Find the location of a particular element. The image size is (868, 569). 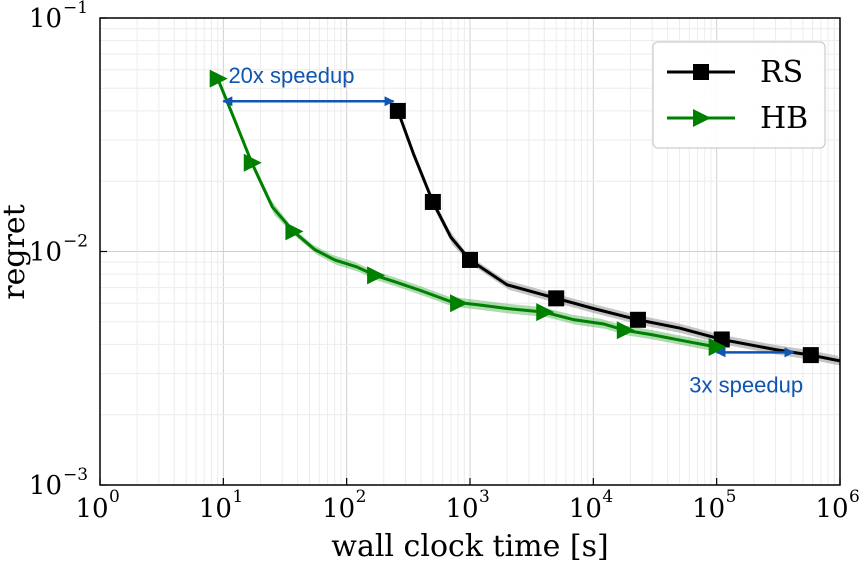

x-tick-exponent: 4 is located at coordinates (607, 497).